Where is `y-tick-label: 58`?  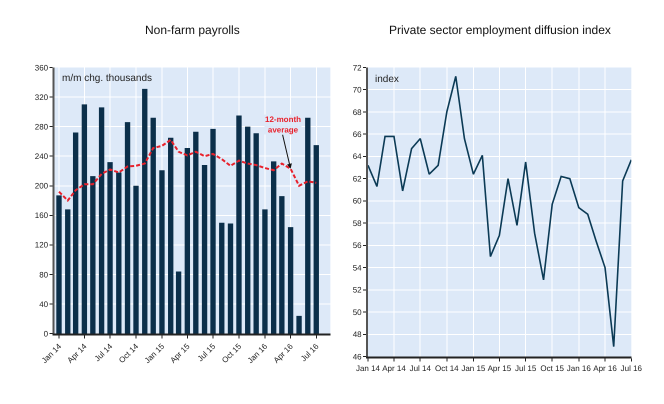 y-tick-label: 58 is located at coordinates (357, 223).